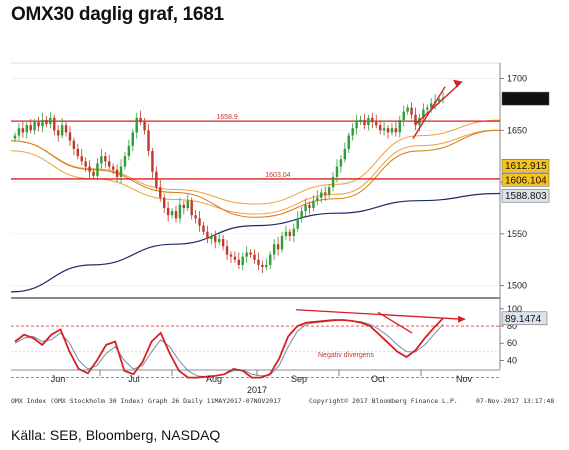 The width and height of the screenshot is (569, 450). Describe the element at coordinates (514, 309) in the screenshot. I see `stoch-tick-label: 100` at that location.